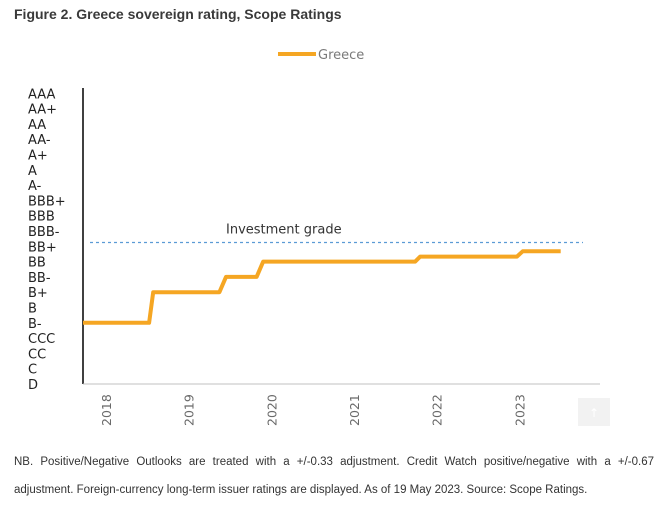 Image resolution: width=668 pixels, height=507 pixels. Describe the element at coordinates (189, 410) in the screenshot. I see `x-tick-label: 2019` at that location.